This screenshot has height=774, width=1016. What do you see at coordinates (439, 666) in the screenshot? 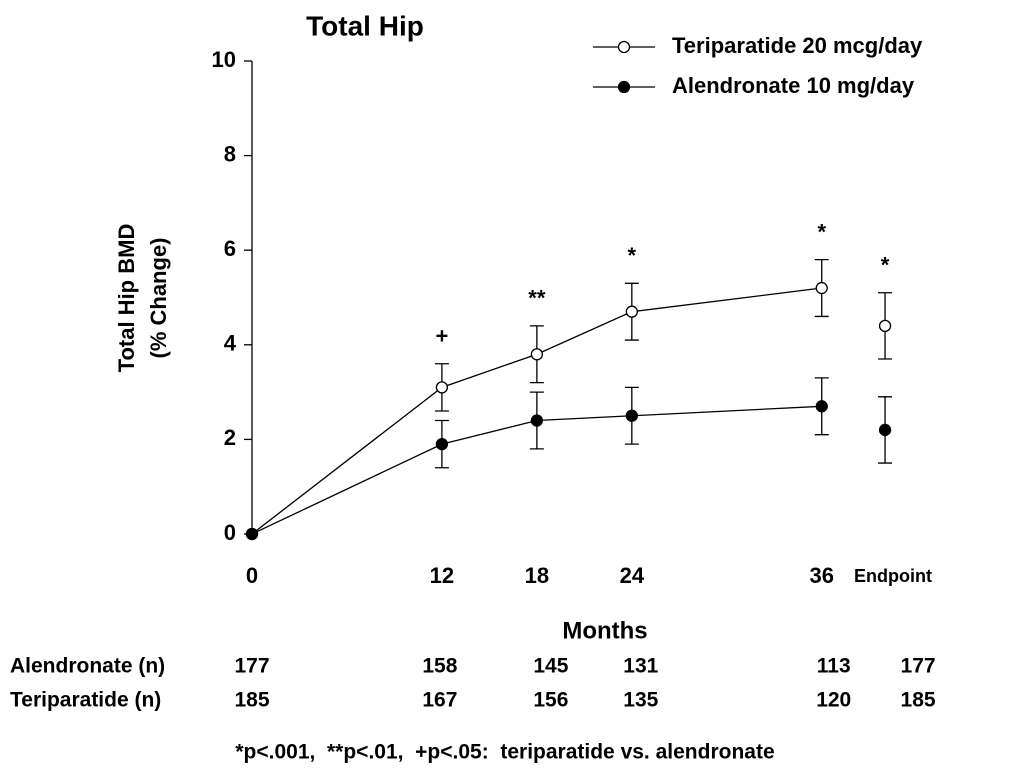
I see `n-value: 158` at bounding box center [439, 666].